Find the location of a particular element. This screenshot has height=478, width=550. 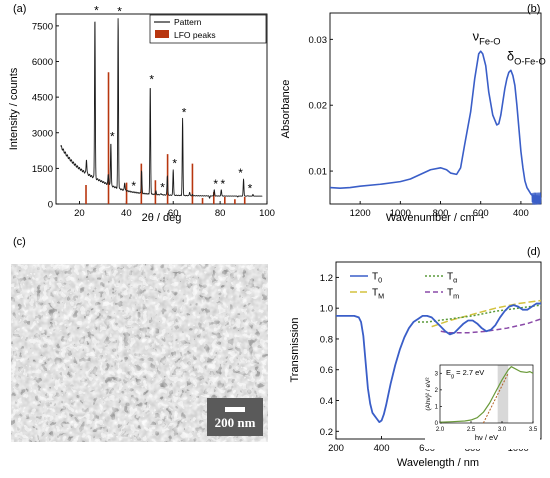

d-ytick-label: 1.2 is located at coordinates (326, 278).